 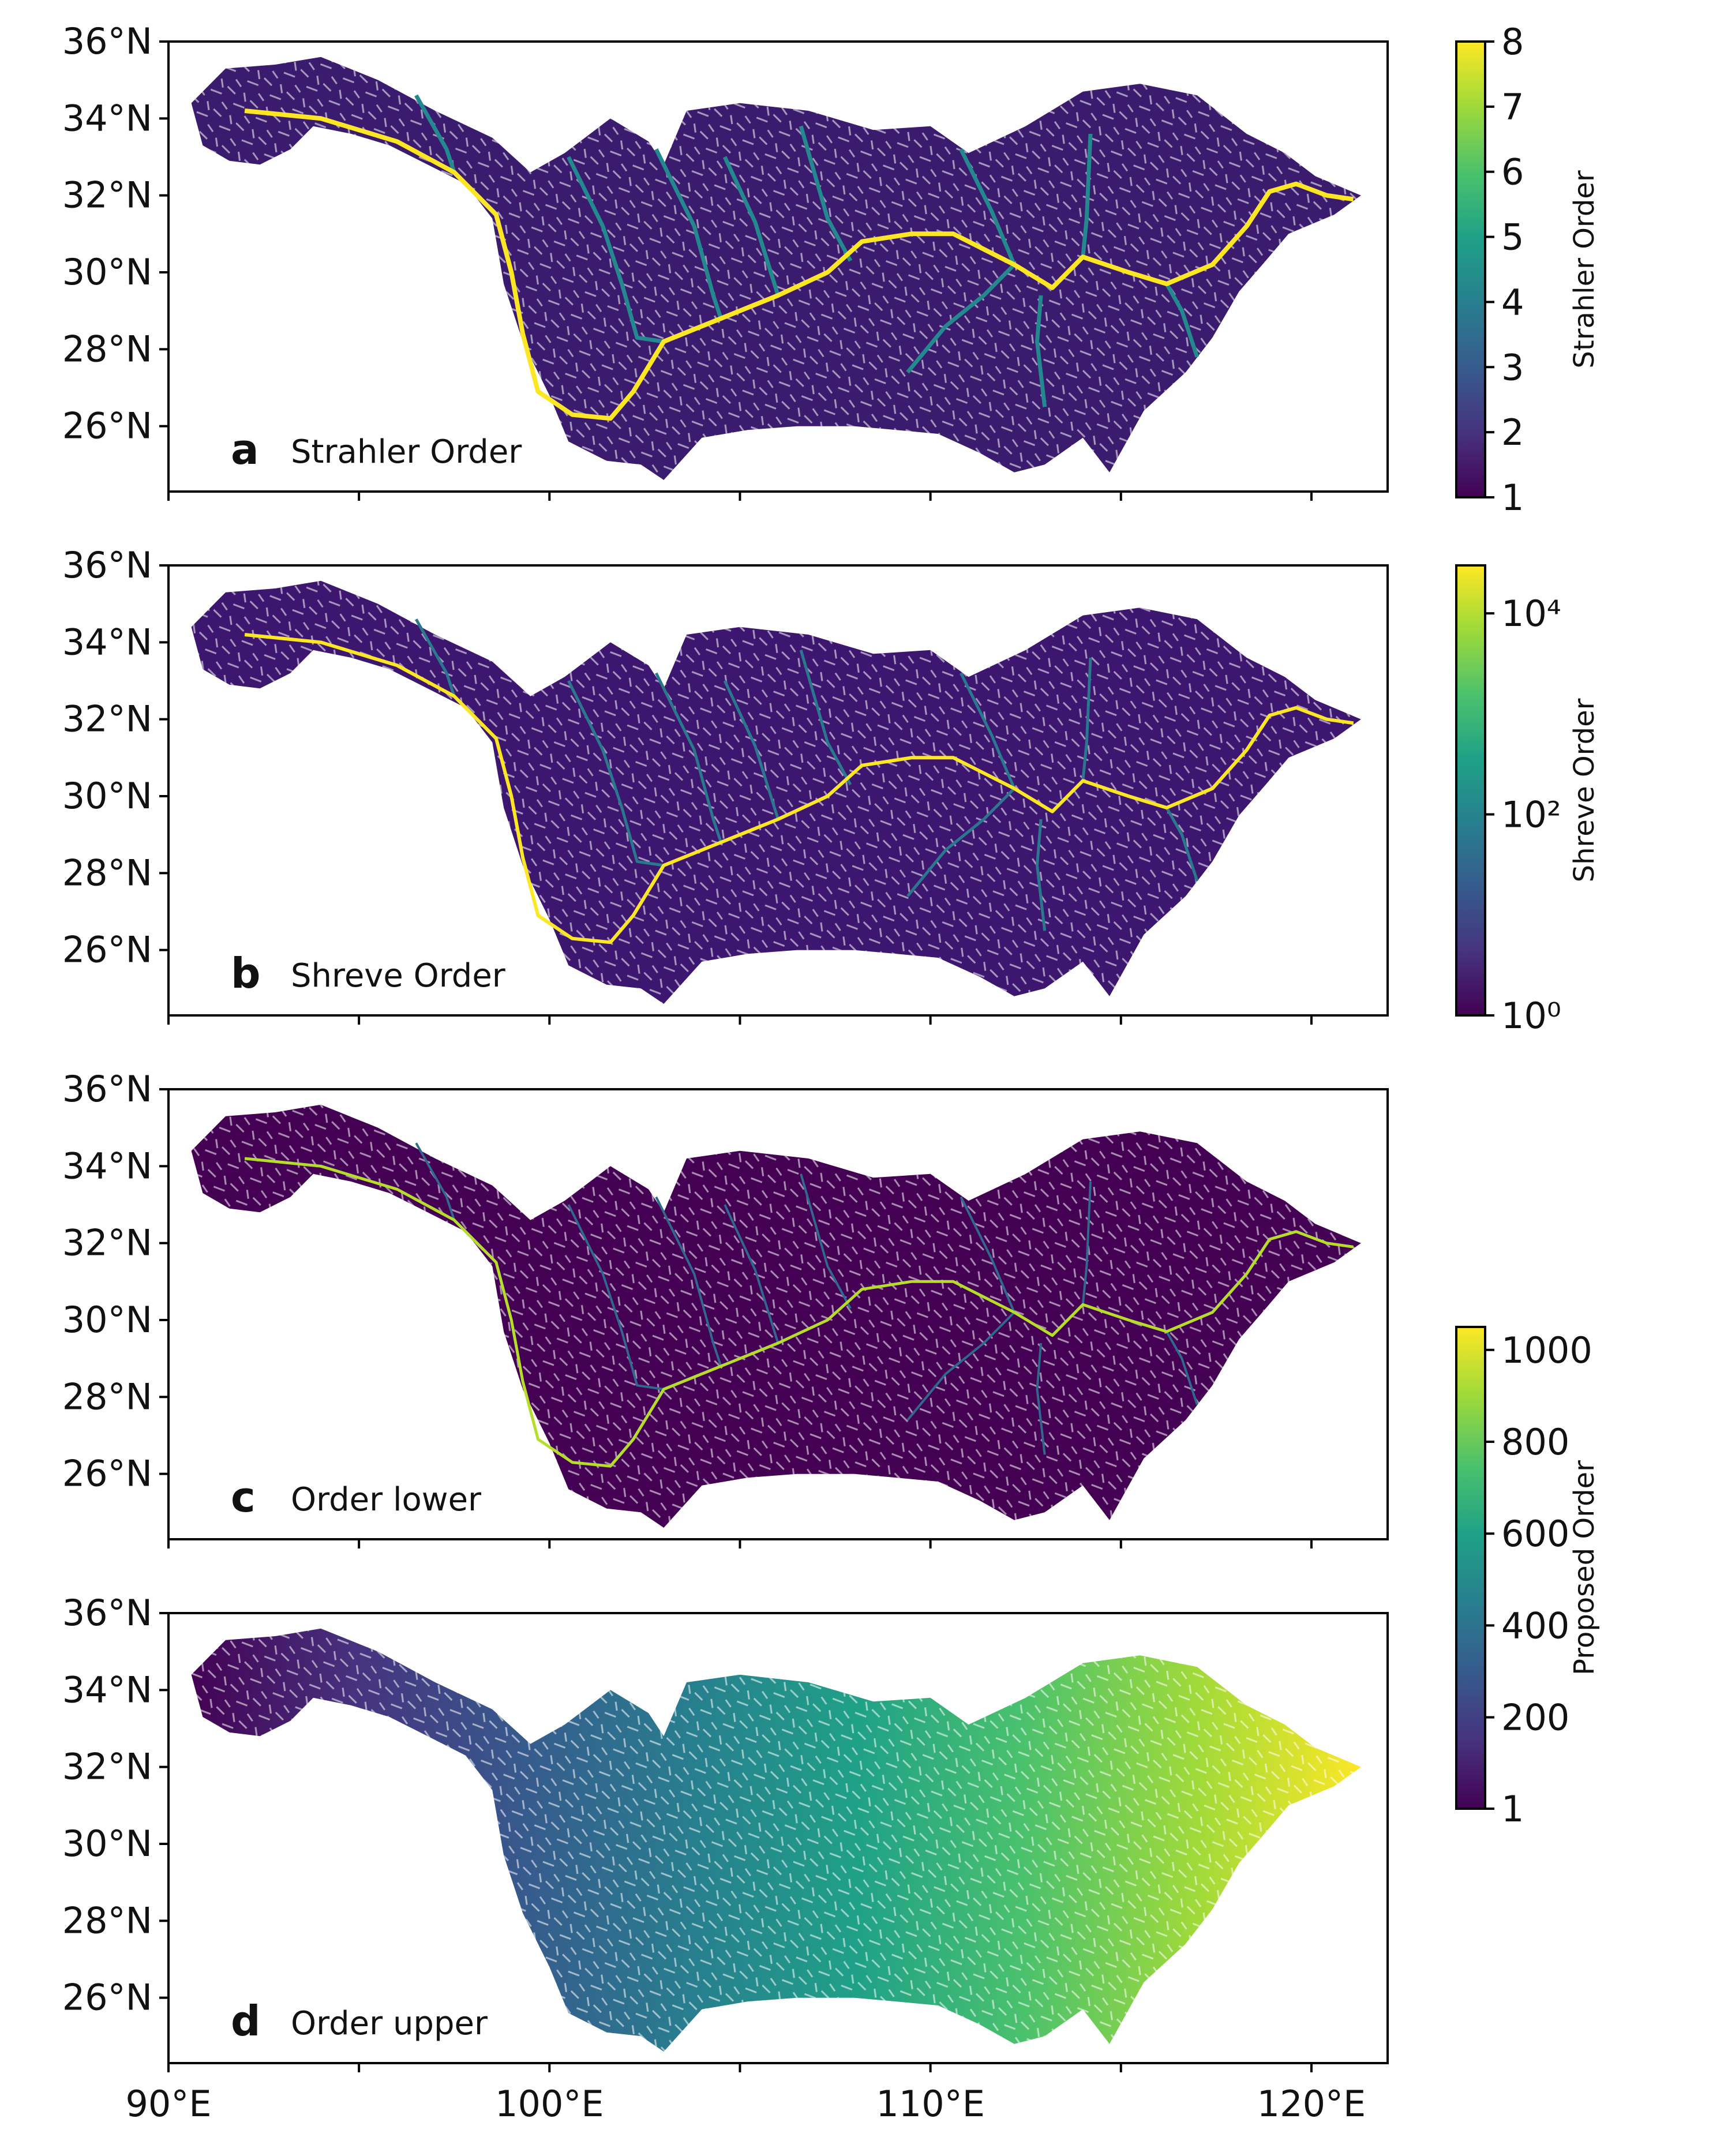 What do you see at coordinates (1531, 614) in the screenshot?
I see `colorbar-tick-label: 10⁴` at bounding box center [1531, 614].